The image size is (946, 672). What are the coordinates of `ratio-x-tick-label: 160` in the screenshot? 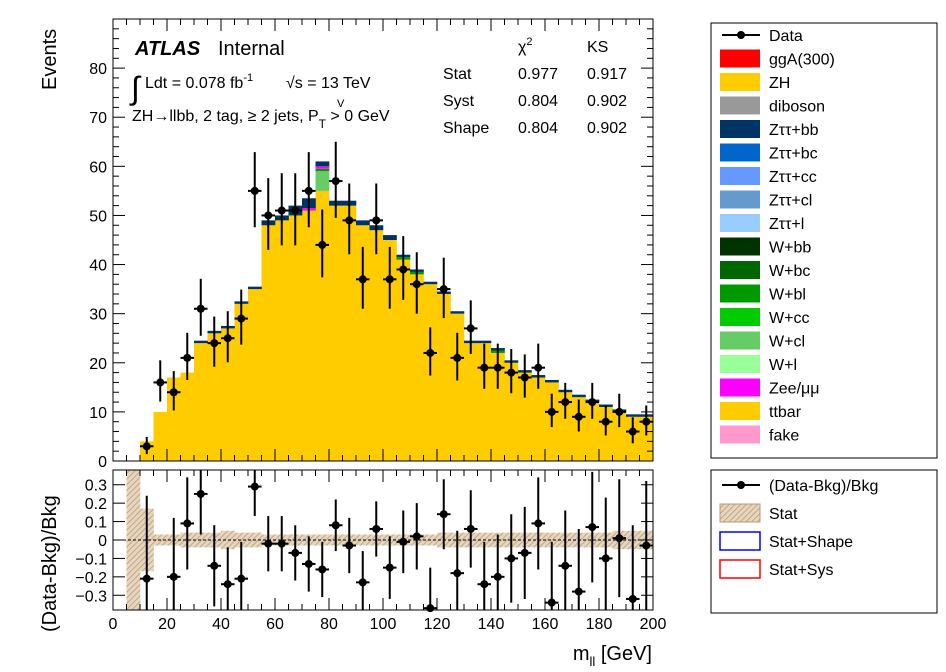 It's located at (545, 624).